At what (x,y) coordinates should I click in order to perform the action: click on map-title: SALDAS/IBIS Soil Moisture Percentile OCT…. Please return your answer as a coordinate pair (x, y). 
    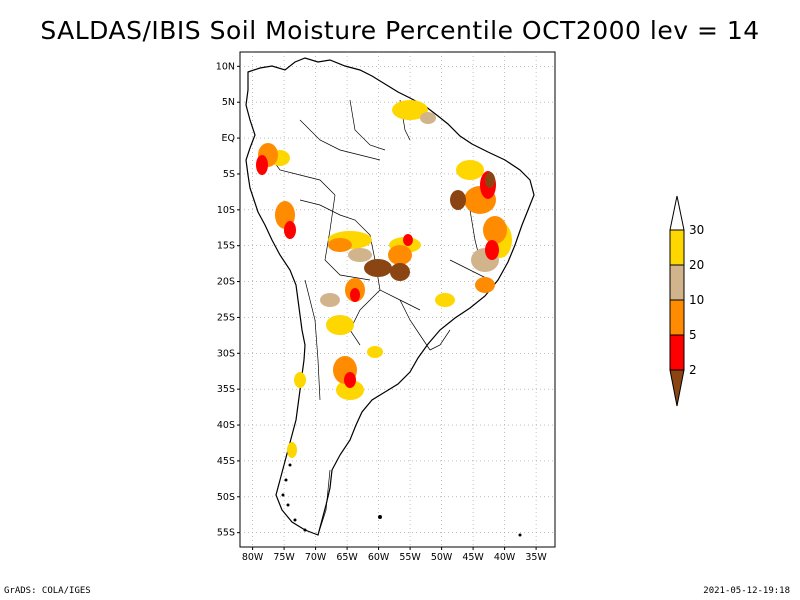
    Looking at the image, I should click on (400, 30).